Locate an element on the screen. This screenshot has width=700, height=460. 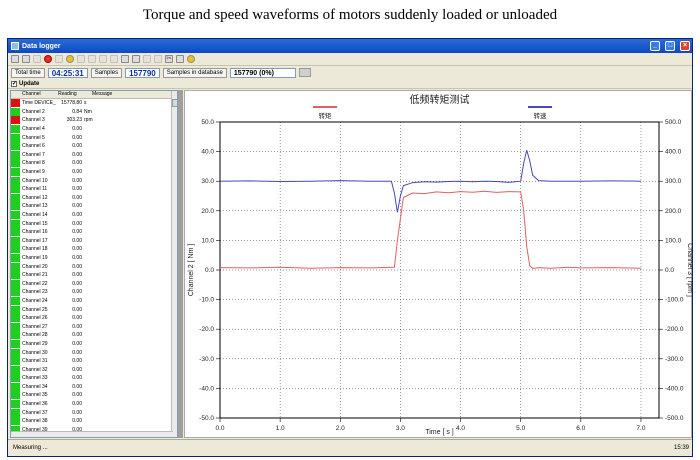
undo-icon is located at coordinates (147, 59).